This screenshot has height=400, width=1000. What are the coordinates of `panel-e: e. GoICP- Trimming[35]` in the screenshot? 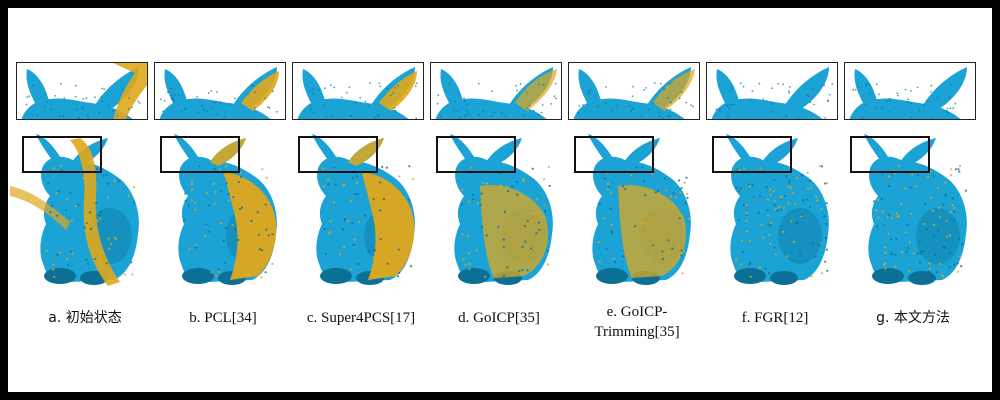 It's located at (632, 200).